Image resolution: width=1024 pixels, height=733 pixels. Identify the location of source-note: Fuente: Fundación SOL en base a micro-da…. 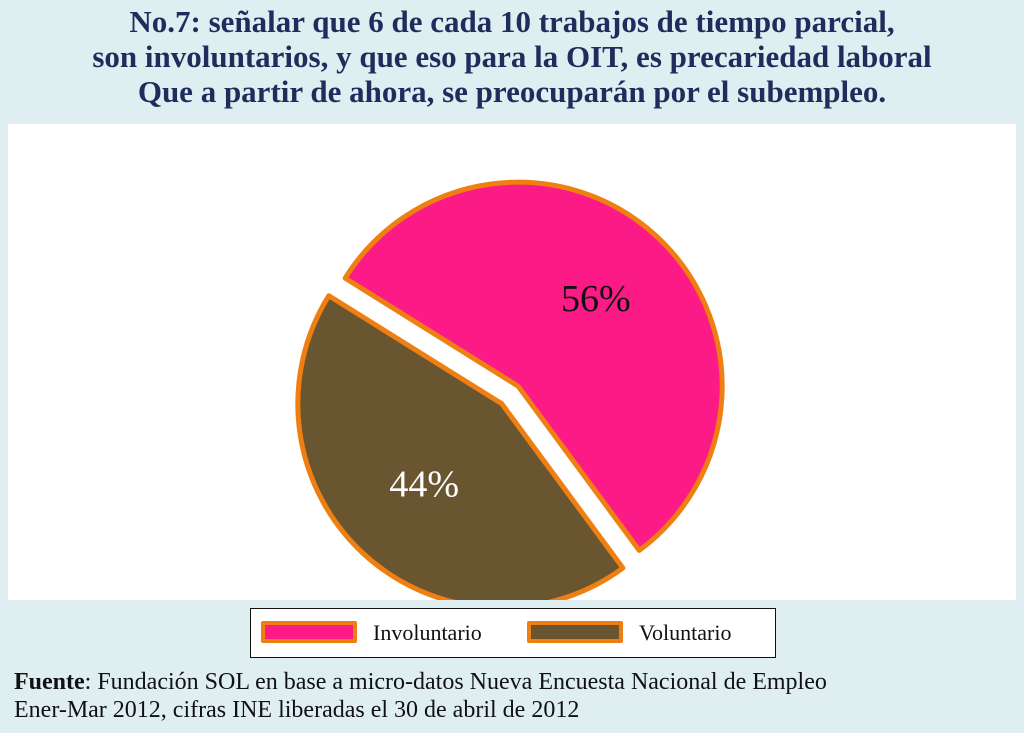
(514, 696).